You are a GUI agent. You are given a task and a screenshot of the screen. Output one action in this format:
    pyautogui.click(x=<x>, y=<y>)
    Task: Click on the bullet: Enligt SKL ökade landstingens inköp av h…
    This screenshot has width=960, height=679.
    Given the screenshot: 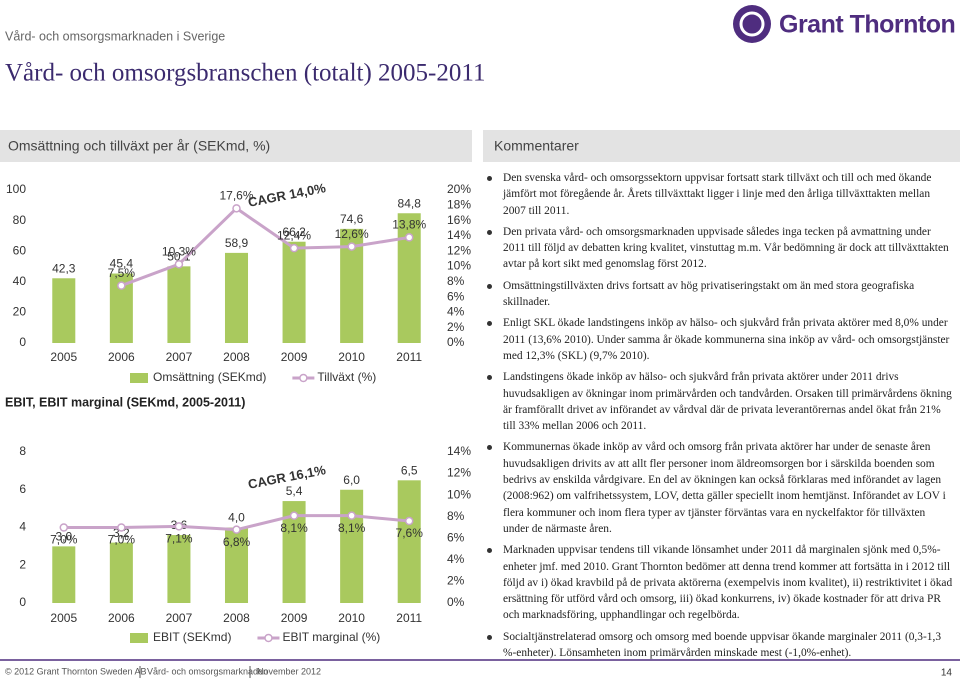 What is the action you would take?
    pyautogui.click(x=720, y=339)
    